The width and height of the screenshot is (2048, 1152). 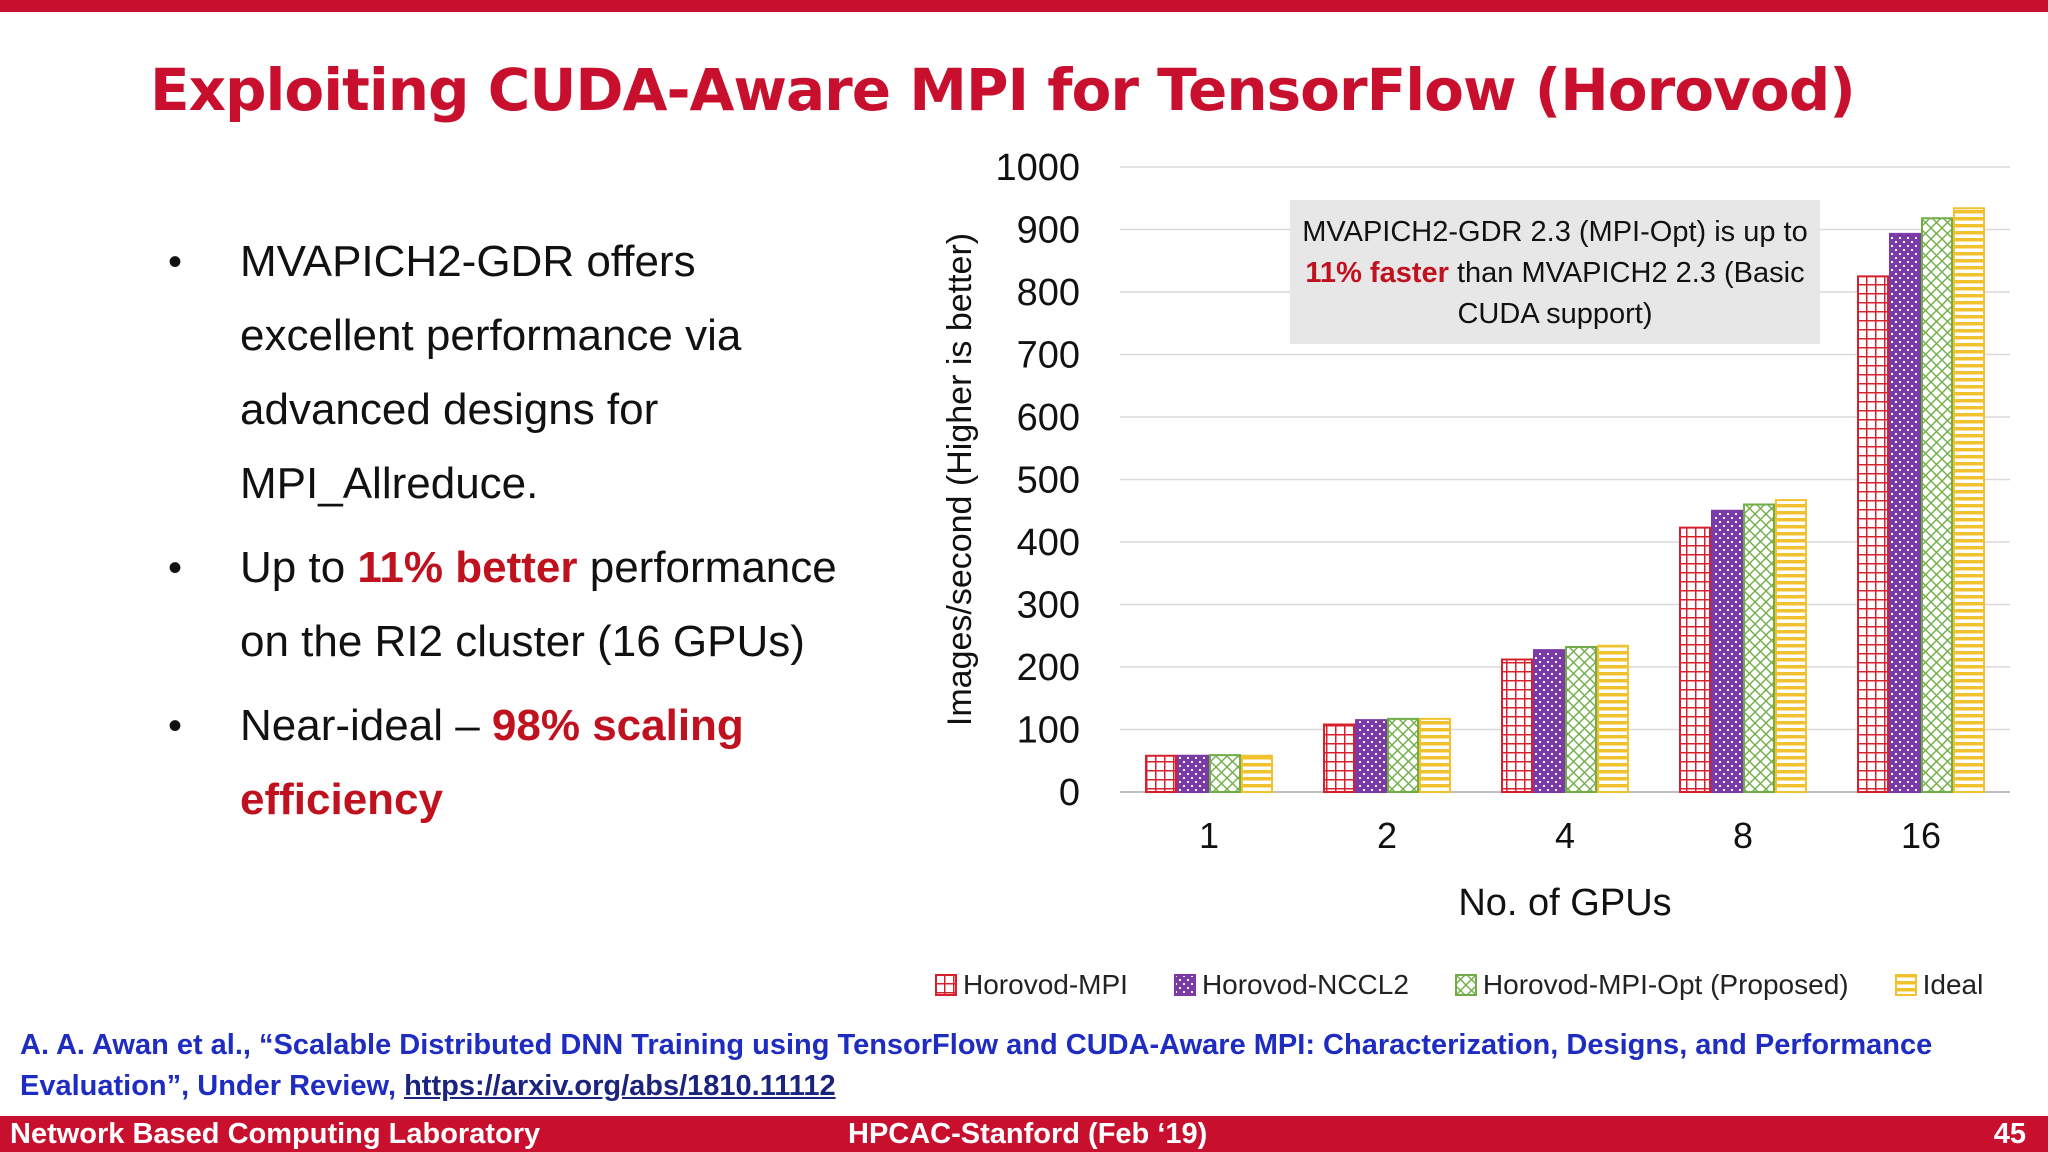 I want to click on reference-link: https://arxiv.org/abs/1810.11112, so click(x=620, y=1086).